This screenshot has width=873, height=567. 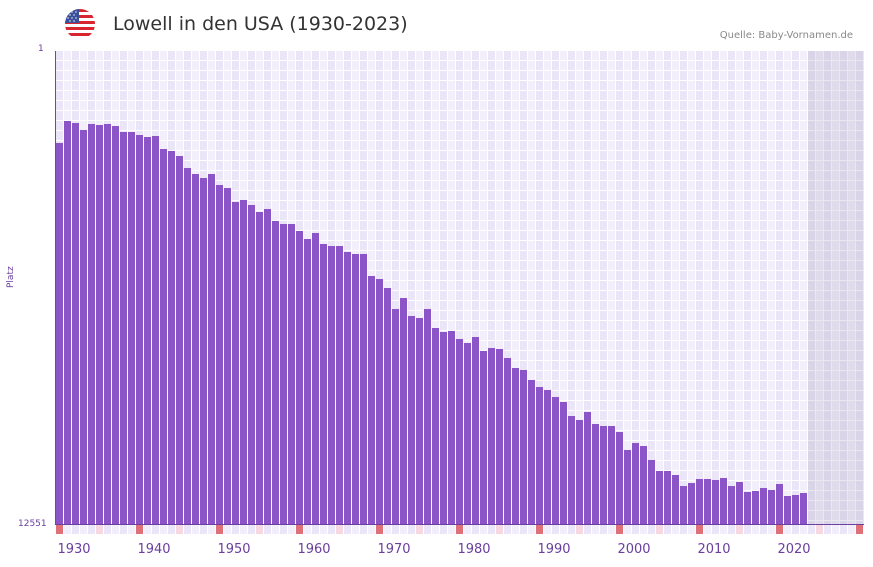 What do you see at coordinates (83, 327) in the screenshot?
I see `bar-1933` at bounding box center [83, 327].